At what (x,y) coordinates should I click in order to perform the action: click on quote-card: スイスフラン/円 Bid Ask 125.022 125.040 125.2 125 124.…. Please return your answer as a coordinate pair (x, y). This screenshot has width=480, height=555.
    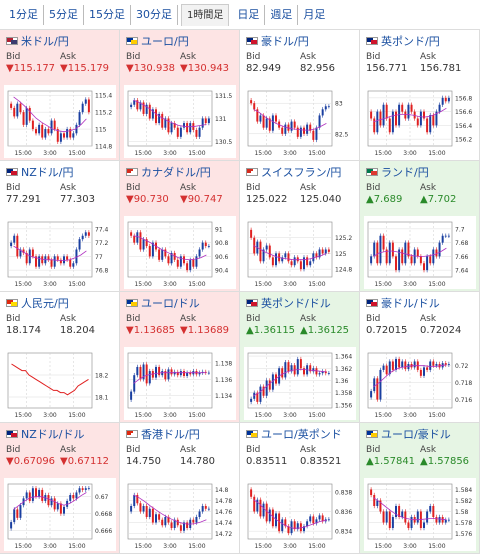
    Looking at the image, I should click on (300, 226).